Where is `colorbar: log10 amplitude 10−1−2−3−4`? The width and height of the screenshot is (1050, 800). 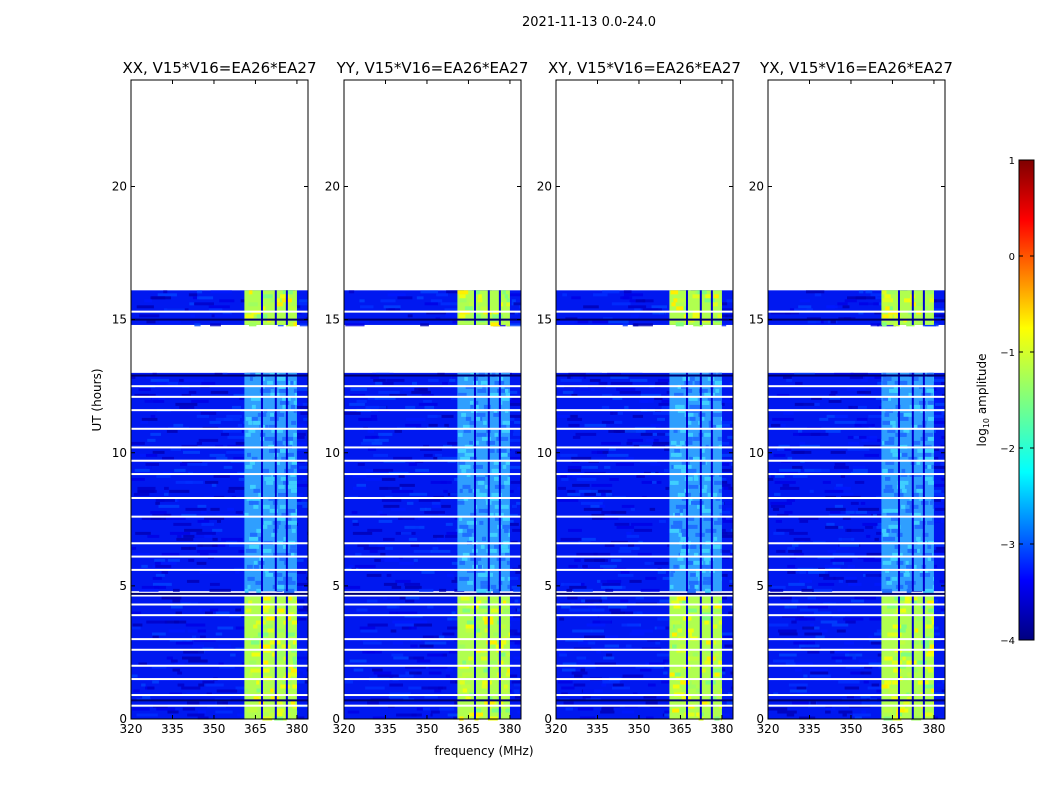 colorbar: log10 amplitude 10−1−2−3−4 is located at coordinates (1005, 401).